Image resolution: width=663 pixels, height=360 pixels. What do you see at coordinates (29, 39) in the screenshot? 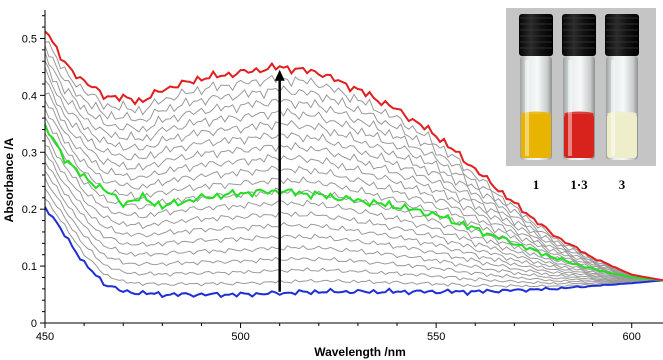
I see `y-tick-label: 0.5` at bounding box center [29, 39].